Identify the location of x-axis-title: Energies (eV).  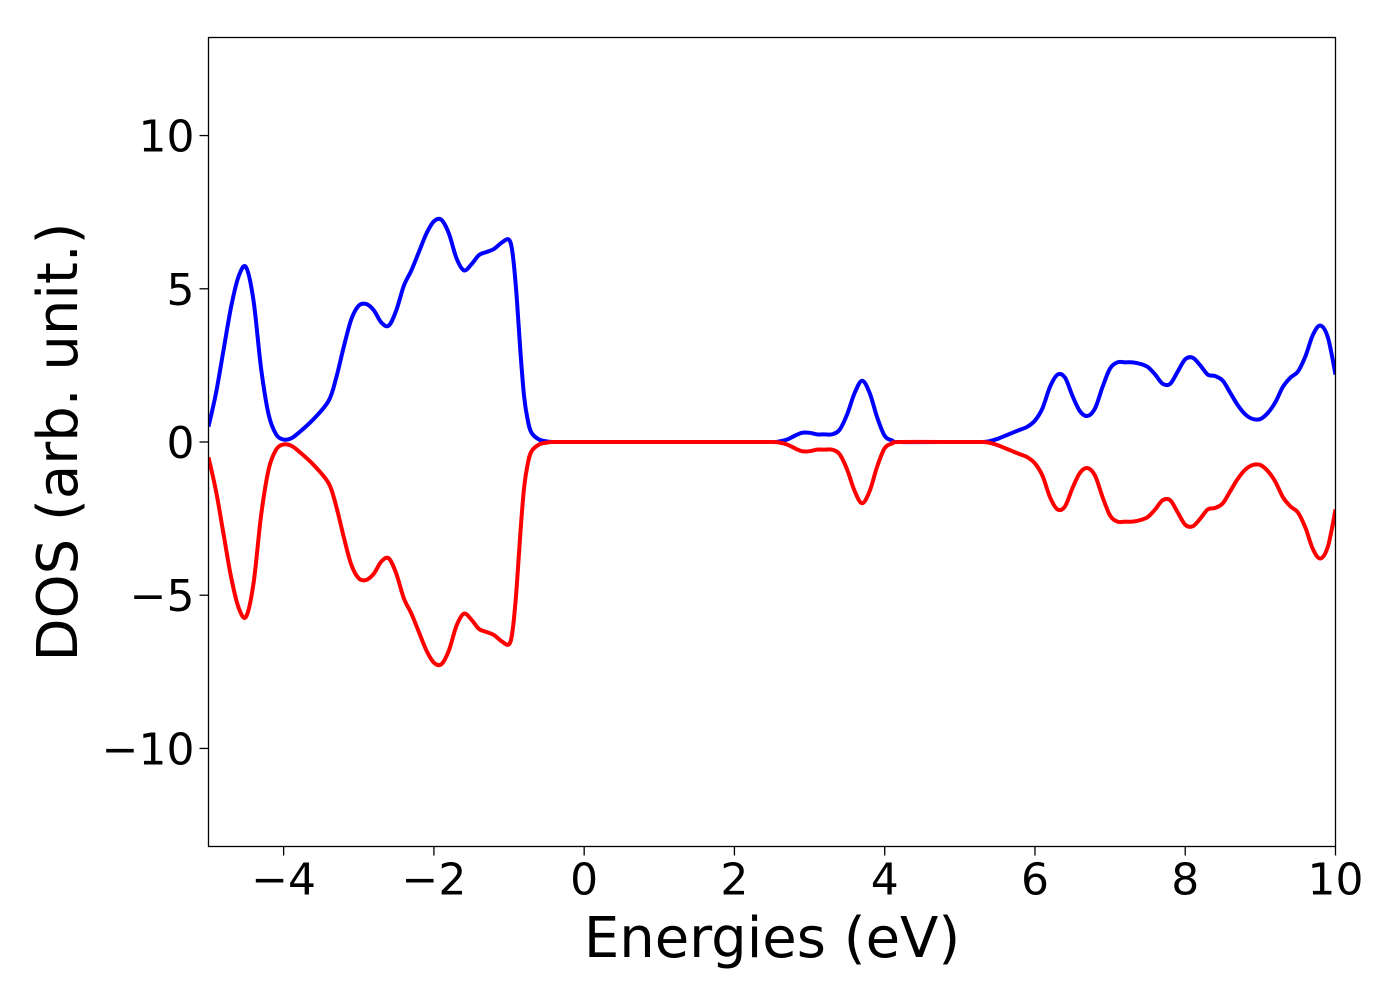
(772, 938).